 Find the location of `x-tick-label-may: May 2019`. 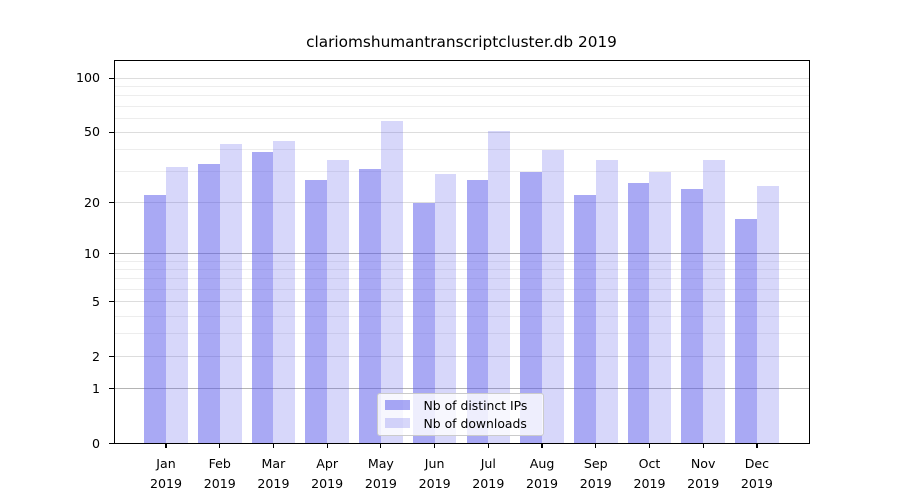

x-tick-label-may: May 2019 is located at coordinates (381, 473).